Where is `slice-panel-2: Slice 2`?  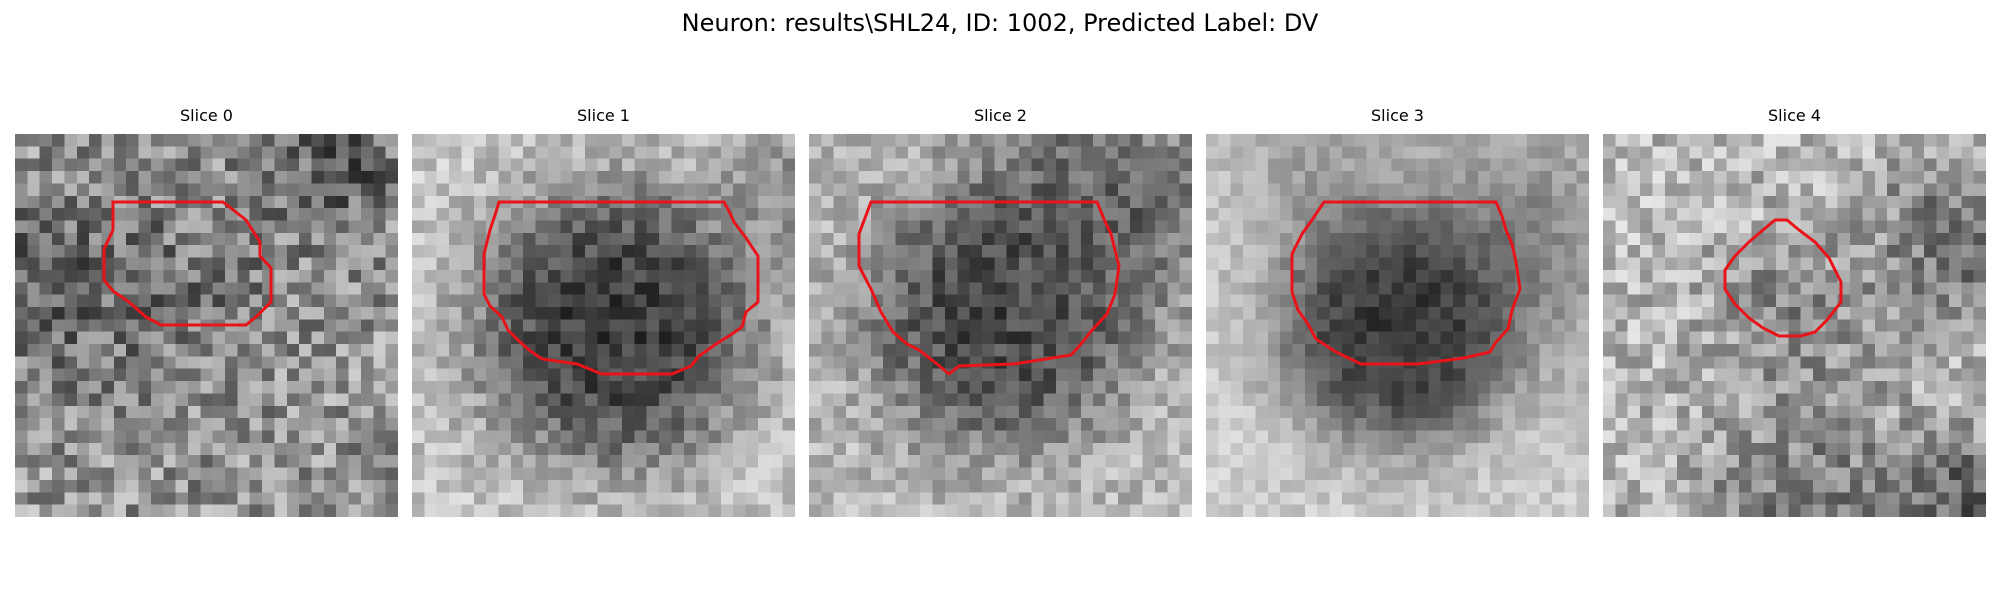 slice-panel-2: Slice 2 is located at coordinates (1000, 312).